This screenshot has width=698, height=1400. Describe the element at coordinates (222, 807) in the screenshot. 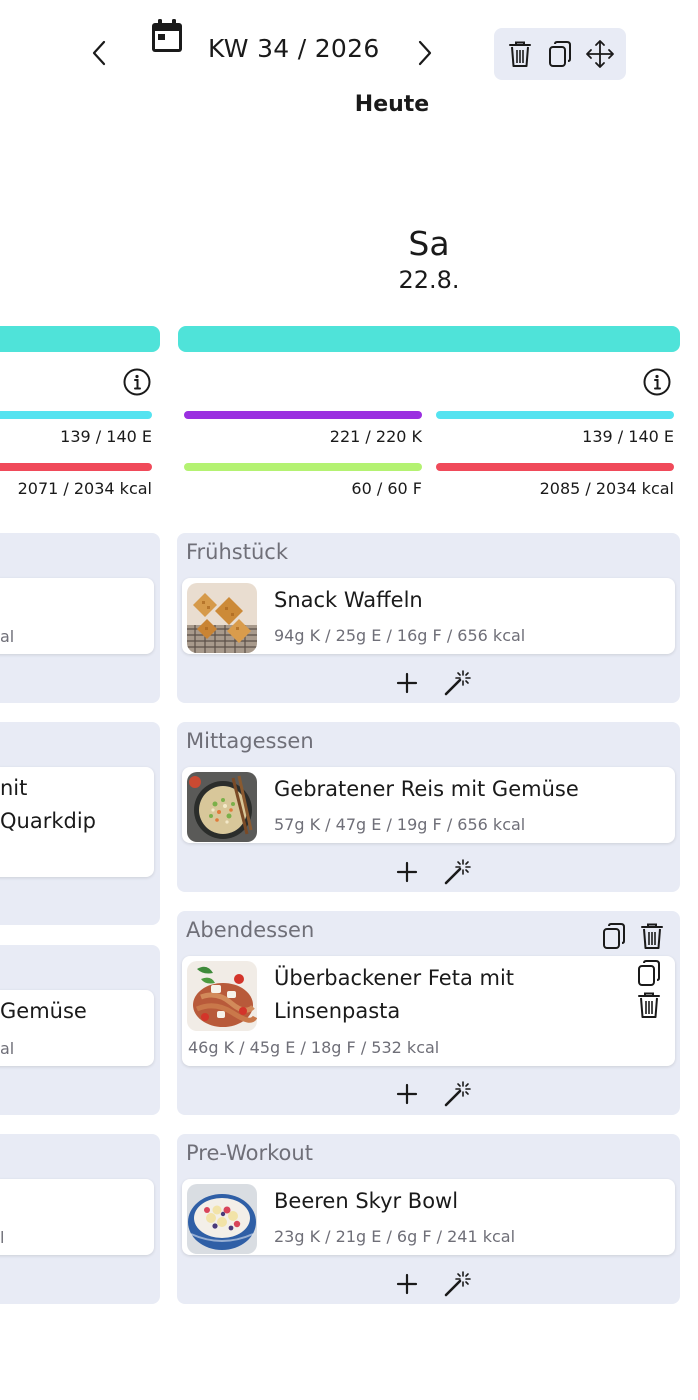

I see `food-image-fried-rice` at that location.